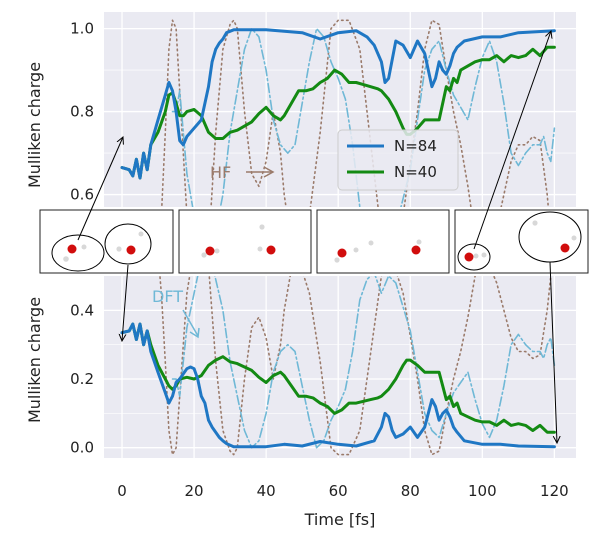 The image size is (599, 551). What do you see at coordinates (82, 448) in the screenshot?
I see `lower-y-tick-label-0.0: 0.0` at bounding box center [82, 448].